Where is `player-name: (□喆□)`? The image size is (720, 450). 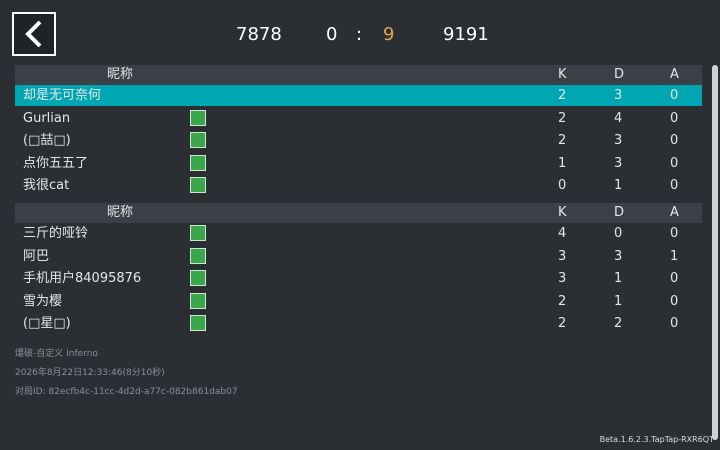
player-name: (□喆□) is located at coordinates (47, 140).